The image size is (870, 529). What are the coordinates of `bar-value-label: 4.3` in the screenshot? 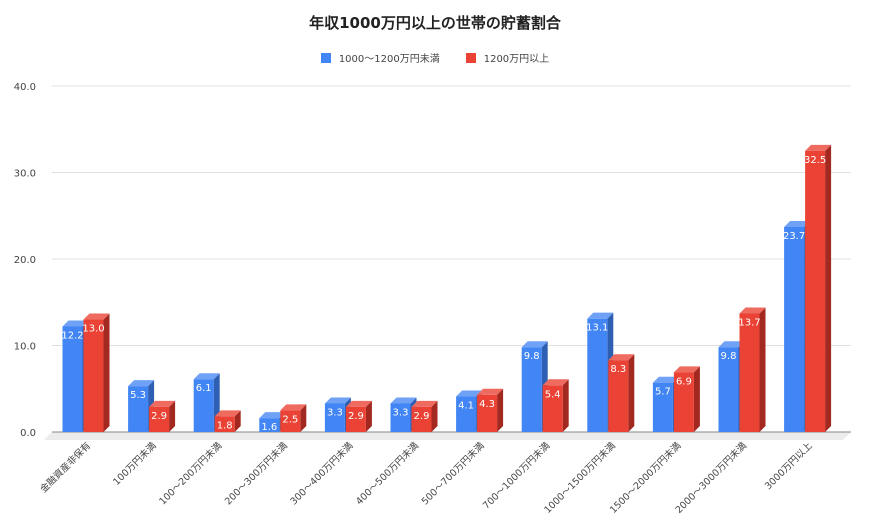 It's located at (487, 404).